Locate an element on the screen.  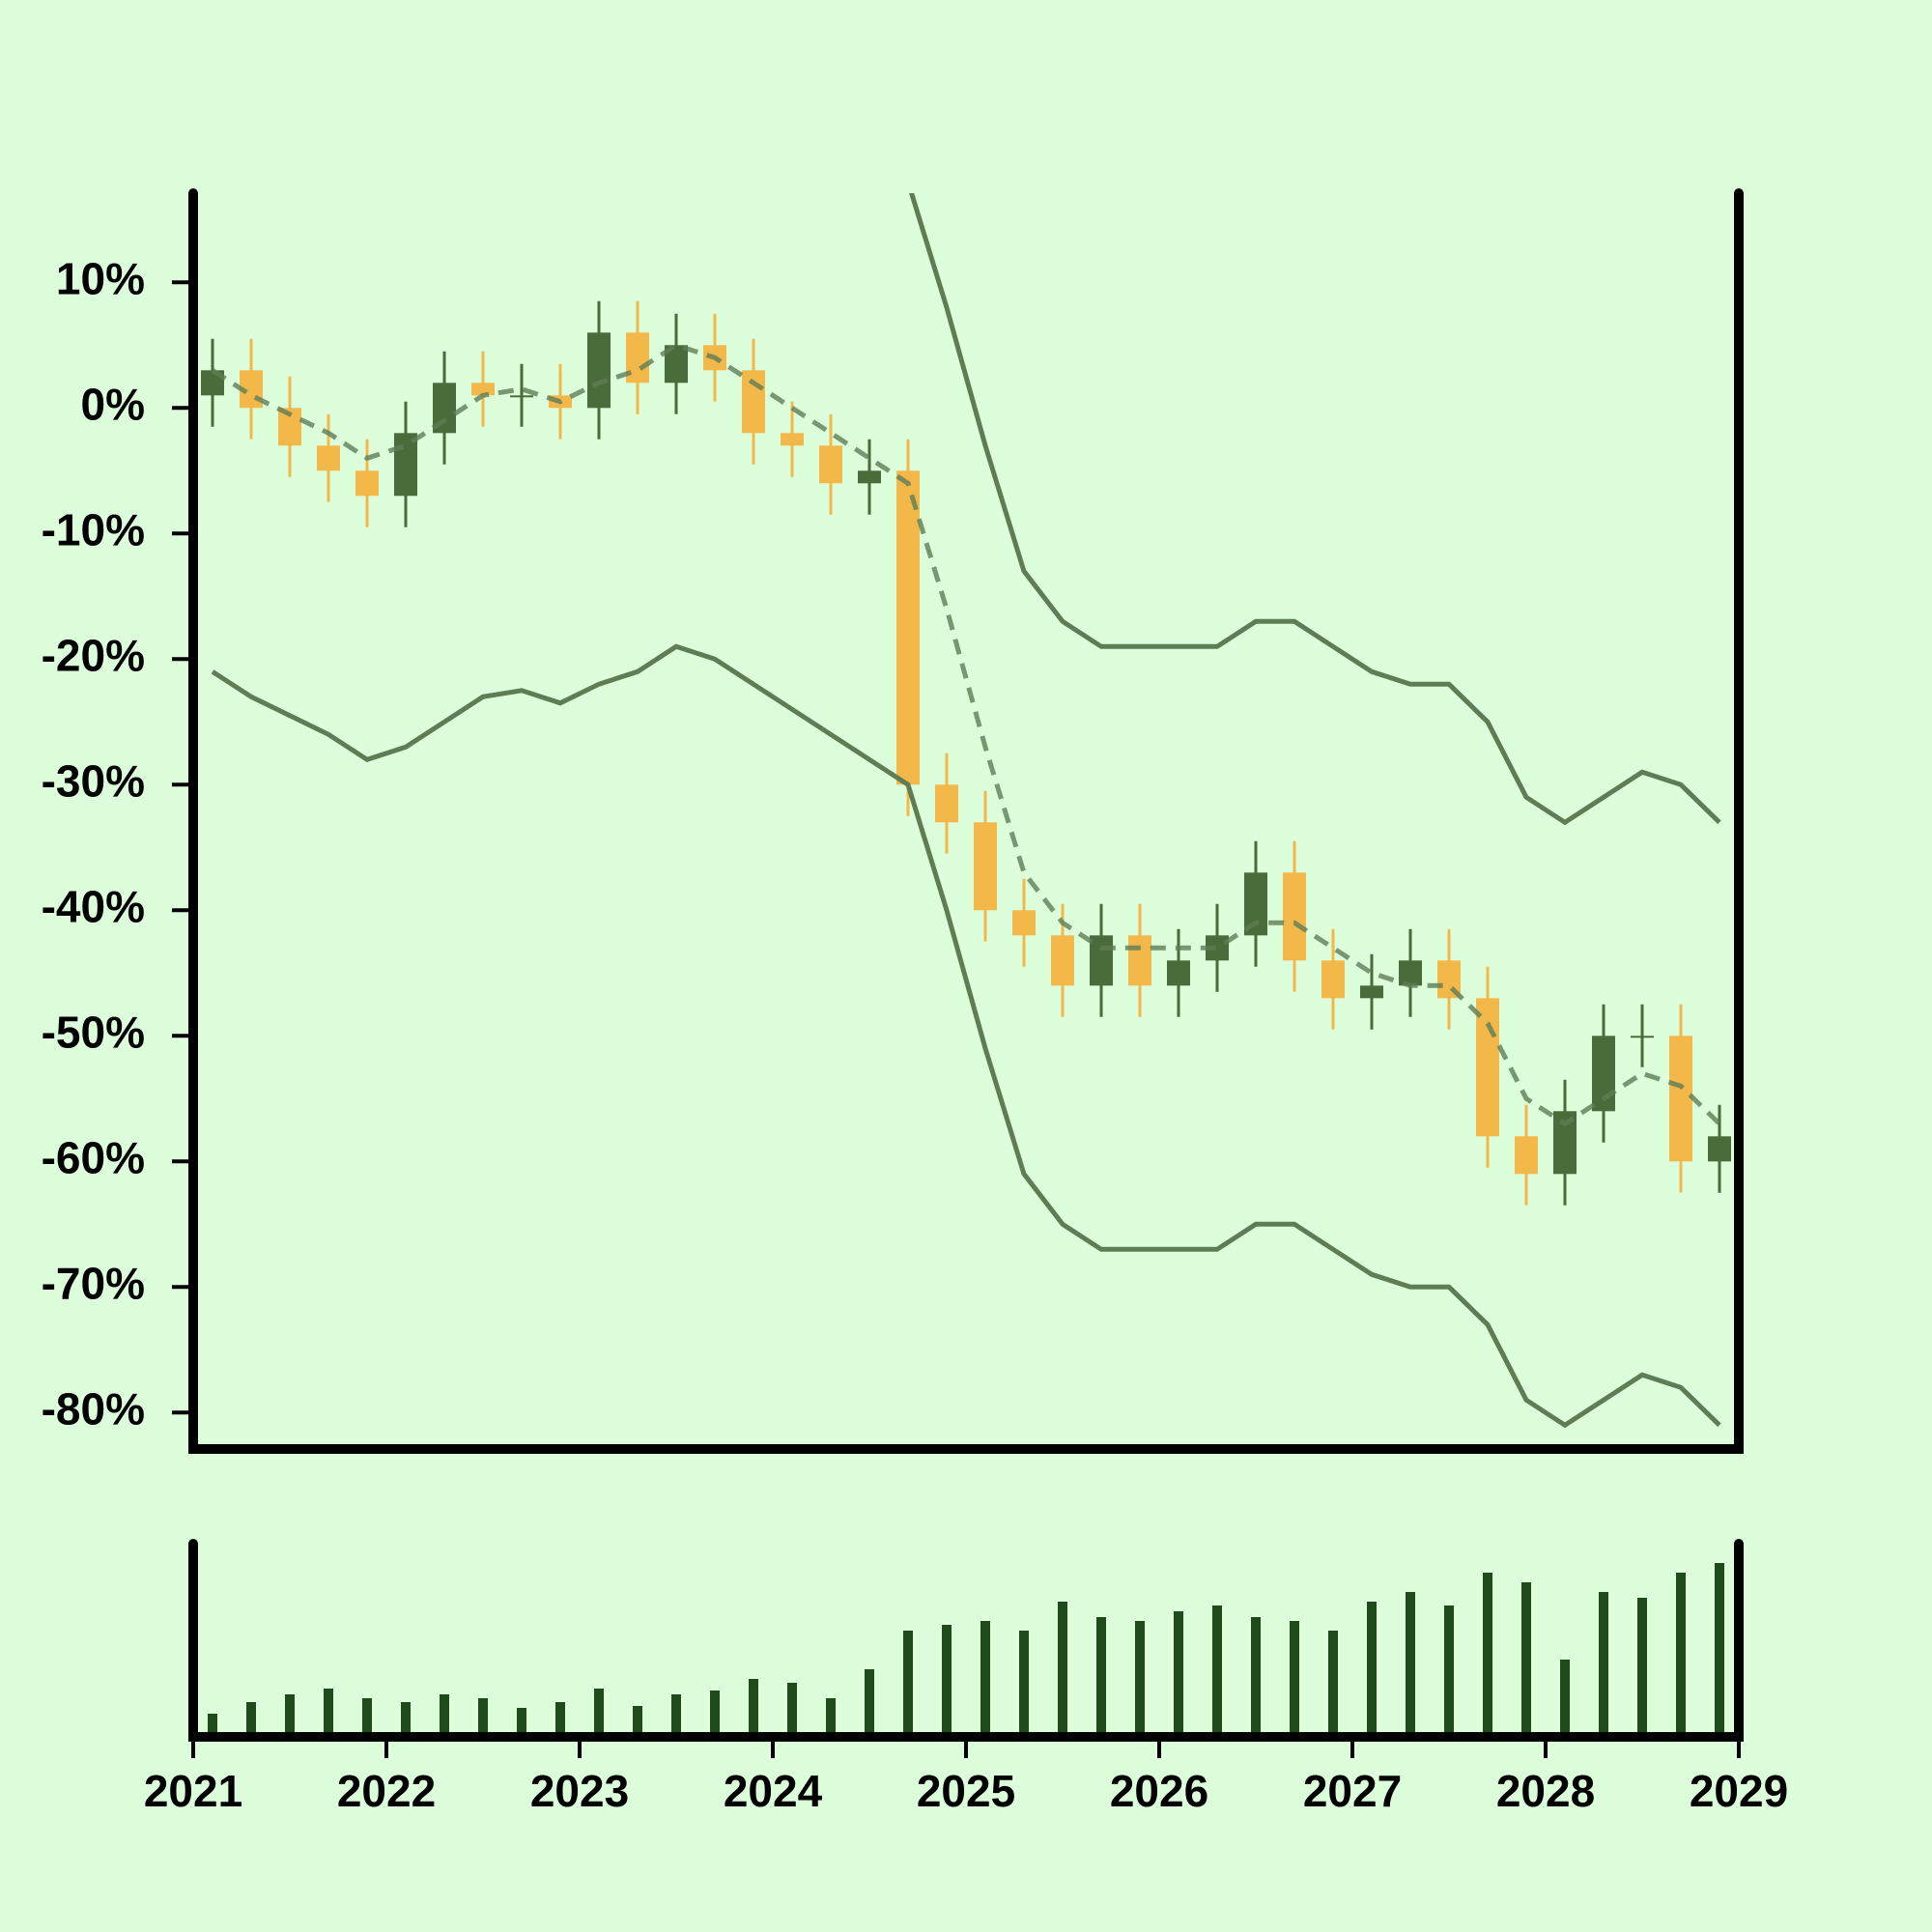
x-tick-label: 2023 is located at coordinates (579, 1791).